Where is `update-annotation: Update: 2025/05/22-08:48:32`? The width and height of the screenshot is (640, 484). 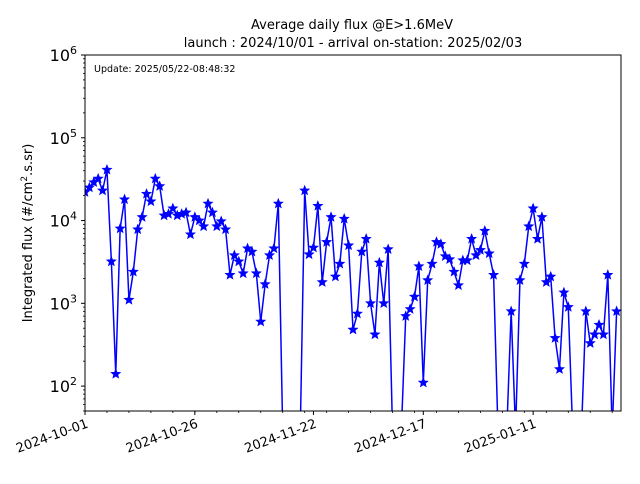 update-annotation: Update: 2025/05/22-08:48:32 is located at coordinates (164, 69).